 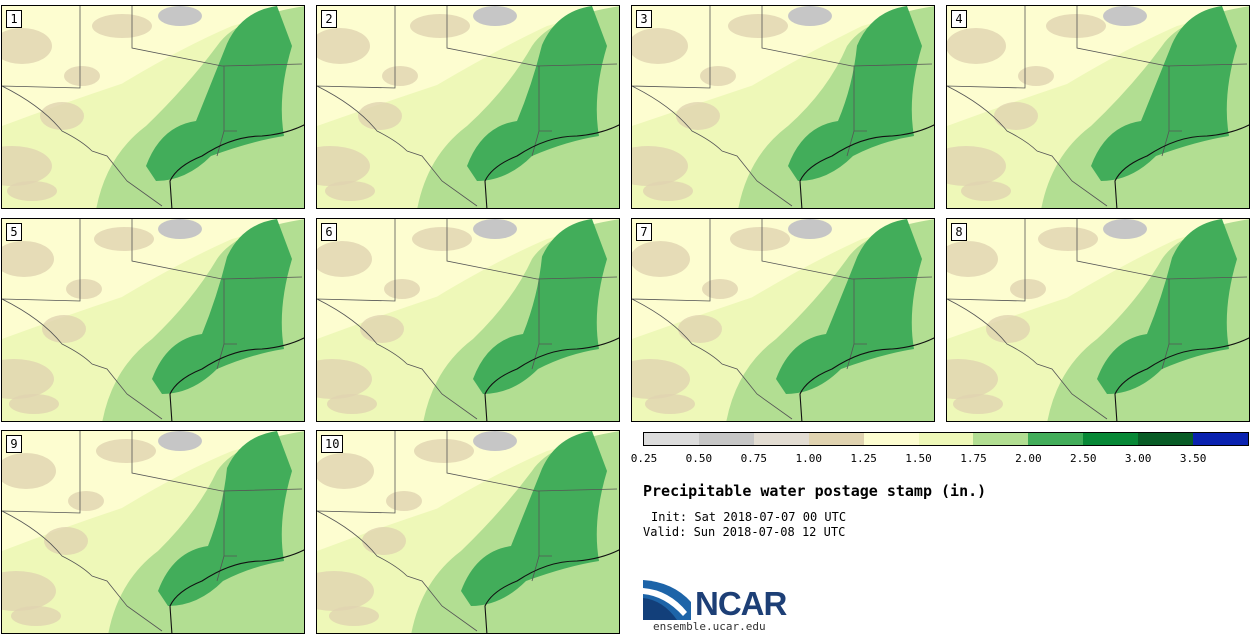 I want to click on stamp-panel-1: 1, so click(x=153, y=107).